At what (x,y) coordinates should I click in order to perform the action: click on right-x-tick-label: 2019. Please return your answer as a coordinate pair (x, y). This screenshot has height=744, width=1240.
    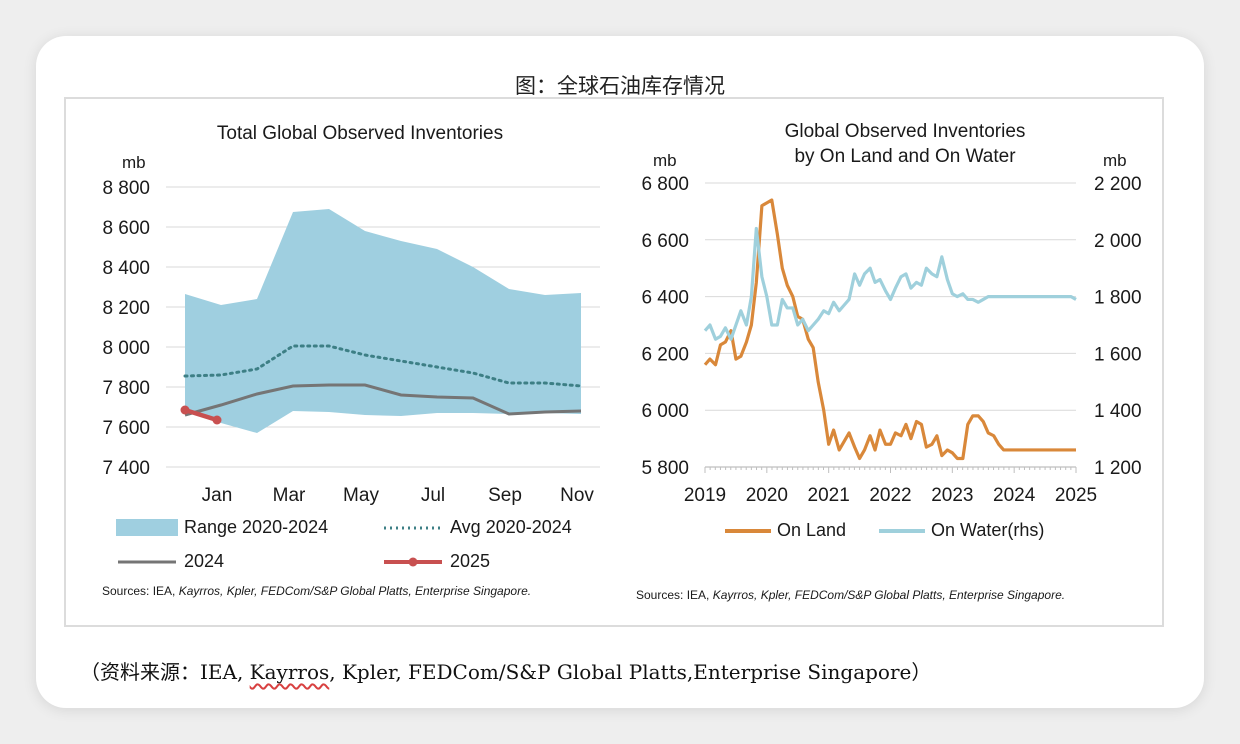
    Looking at the image, I should click on (705, 495).